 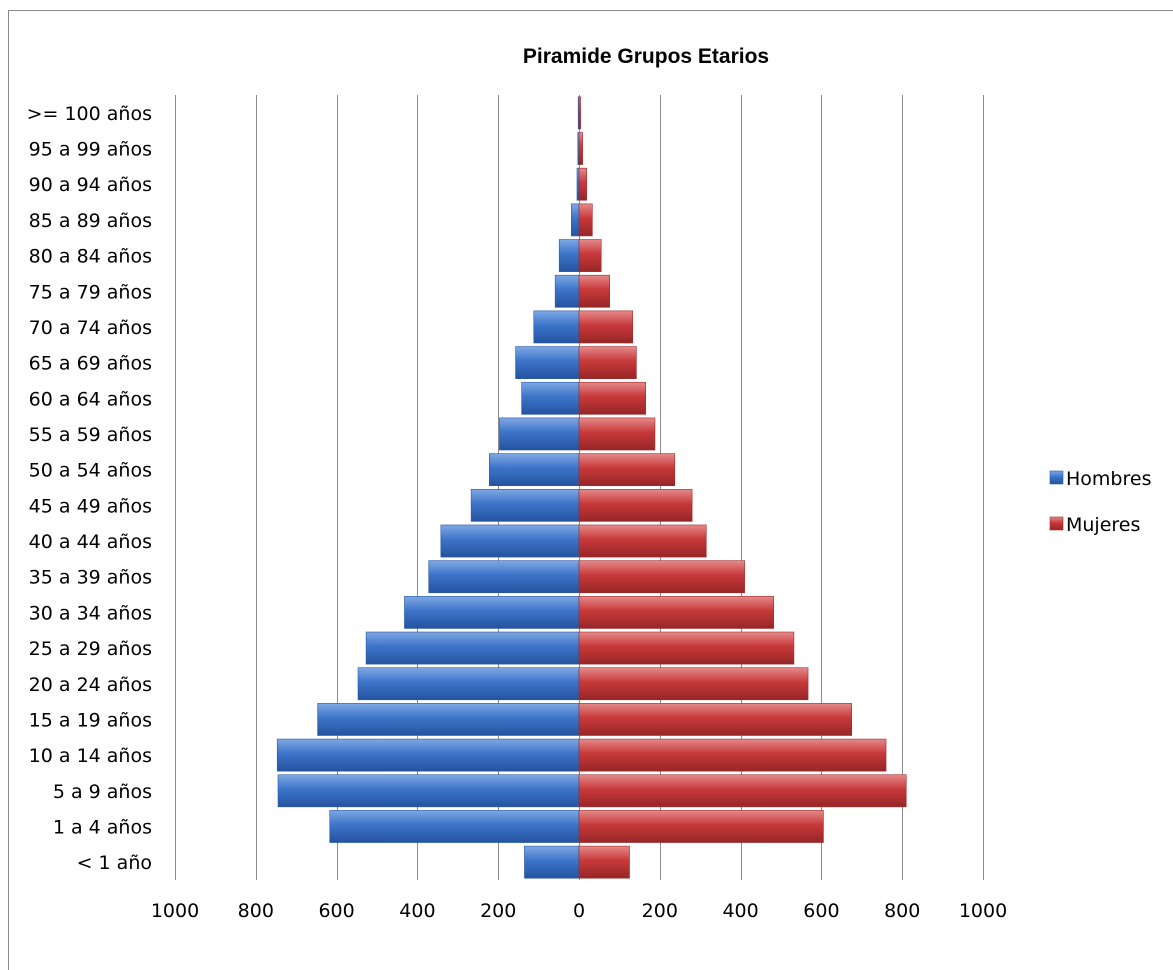 I want to click on y-tick-label: 55 a 59 años, so click(x=90, y=435).